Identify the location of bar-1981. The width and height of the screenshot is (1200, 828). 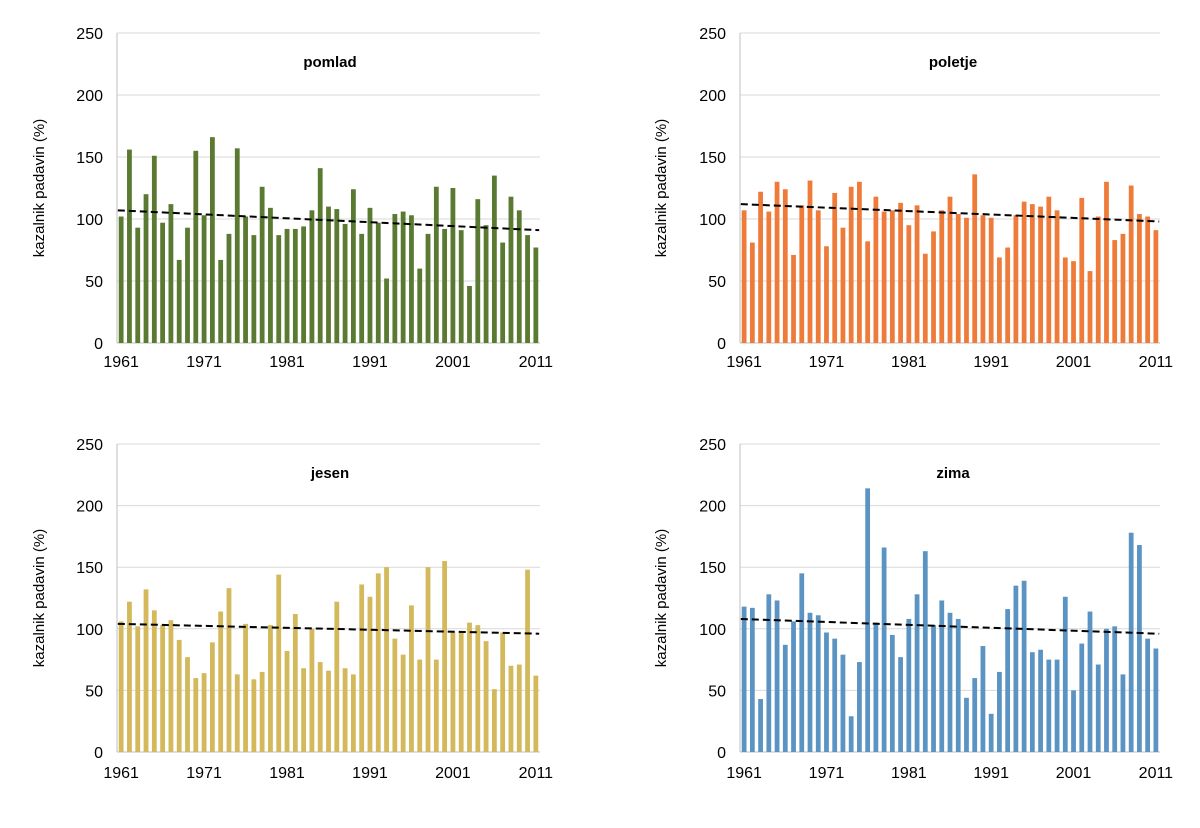
(287, 701).